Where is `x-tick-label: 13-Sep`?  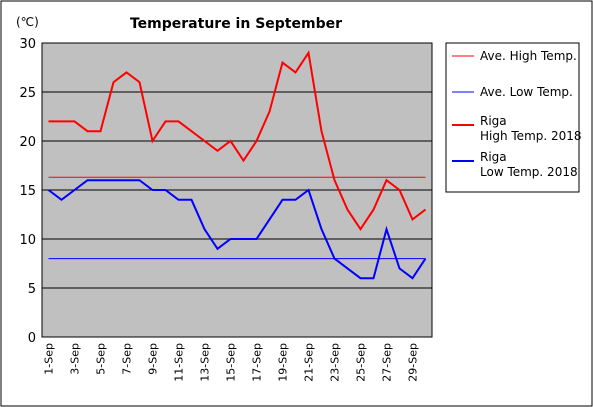
x-tick-label: 13-Sep is located at coordinates (205, 362).